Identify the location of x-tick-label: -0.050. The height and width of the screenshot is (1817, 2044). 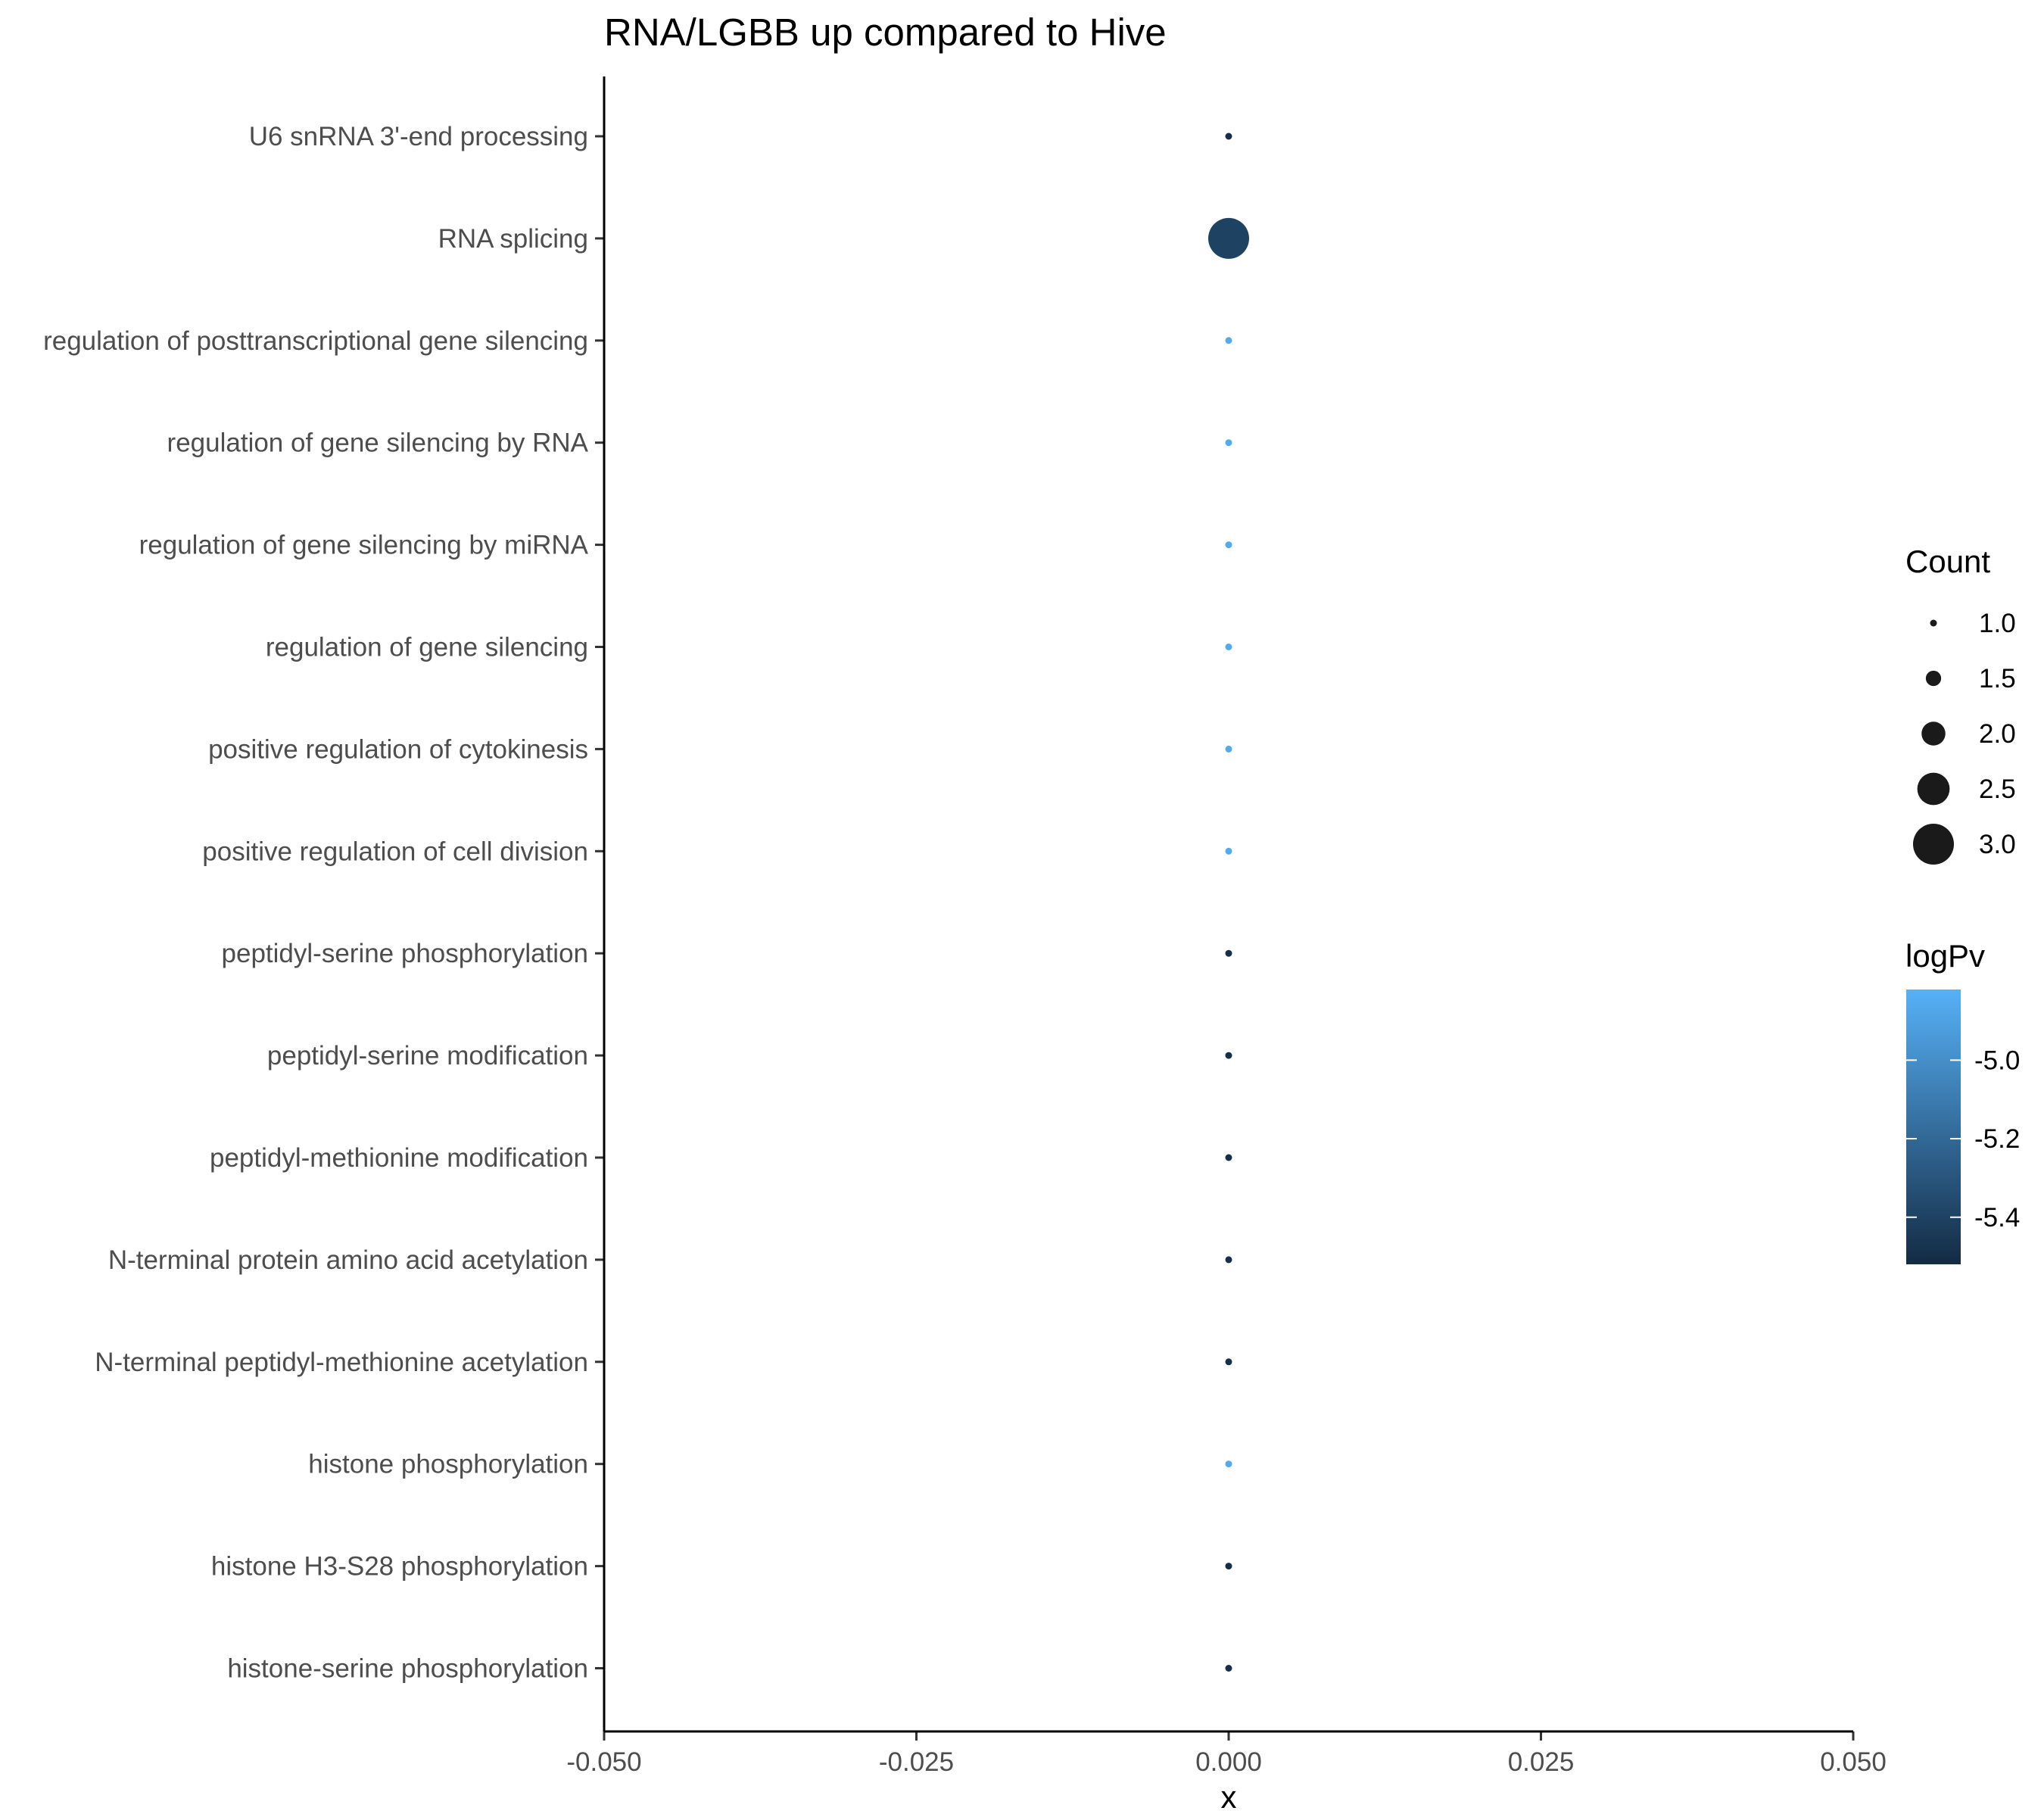
(603, 1762).